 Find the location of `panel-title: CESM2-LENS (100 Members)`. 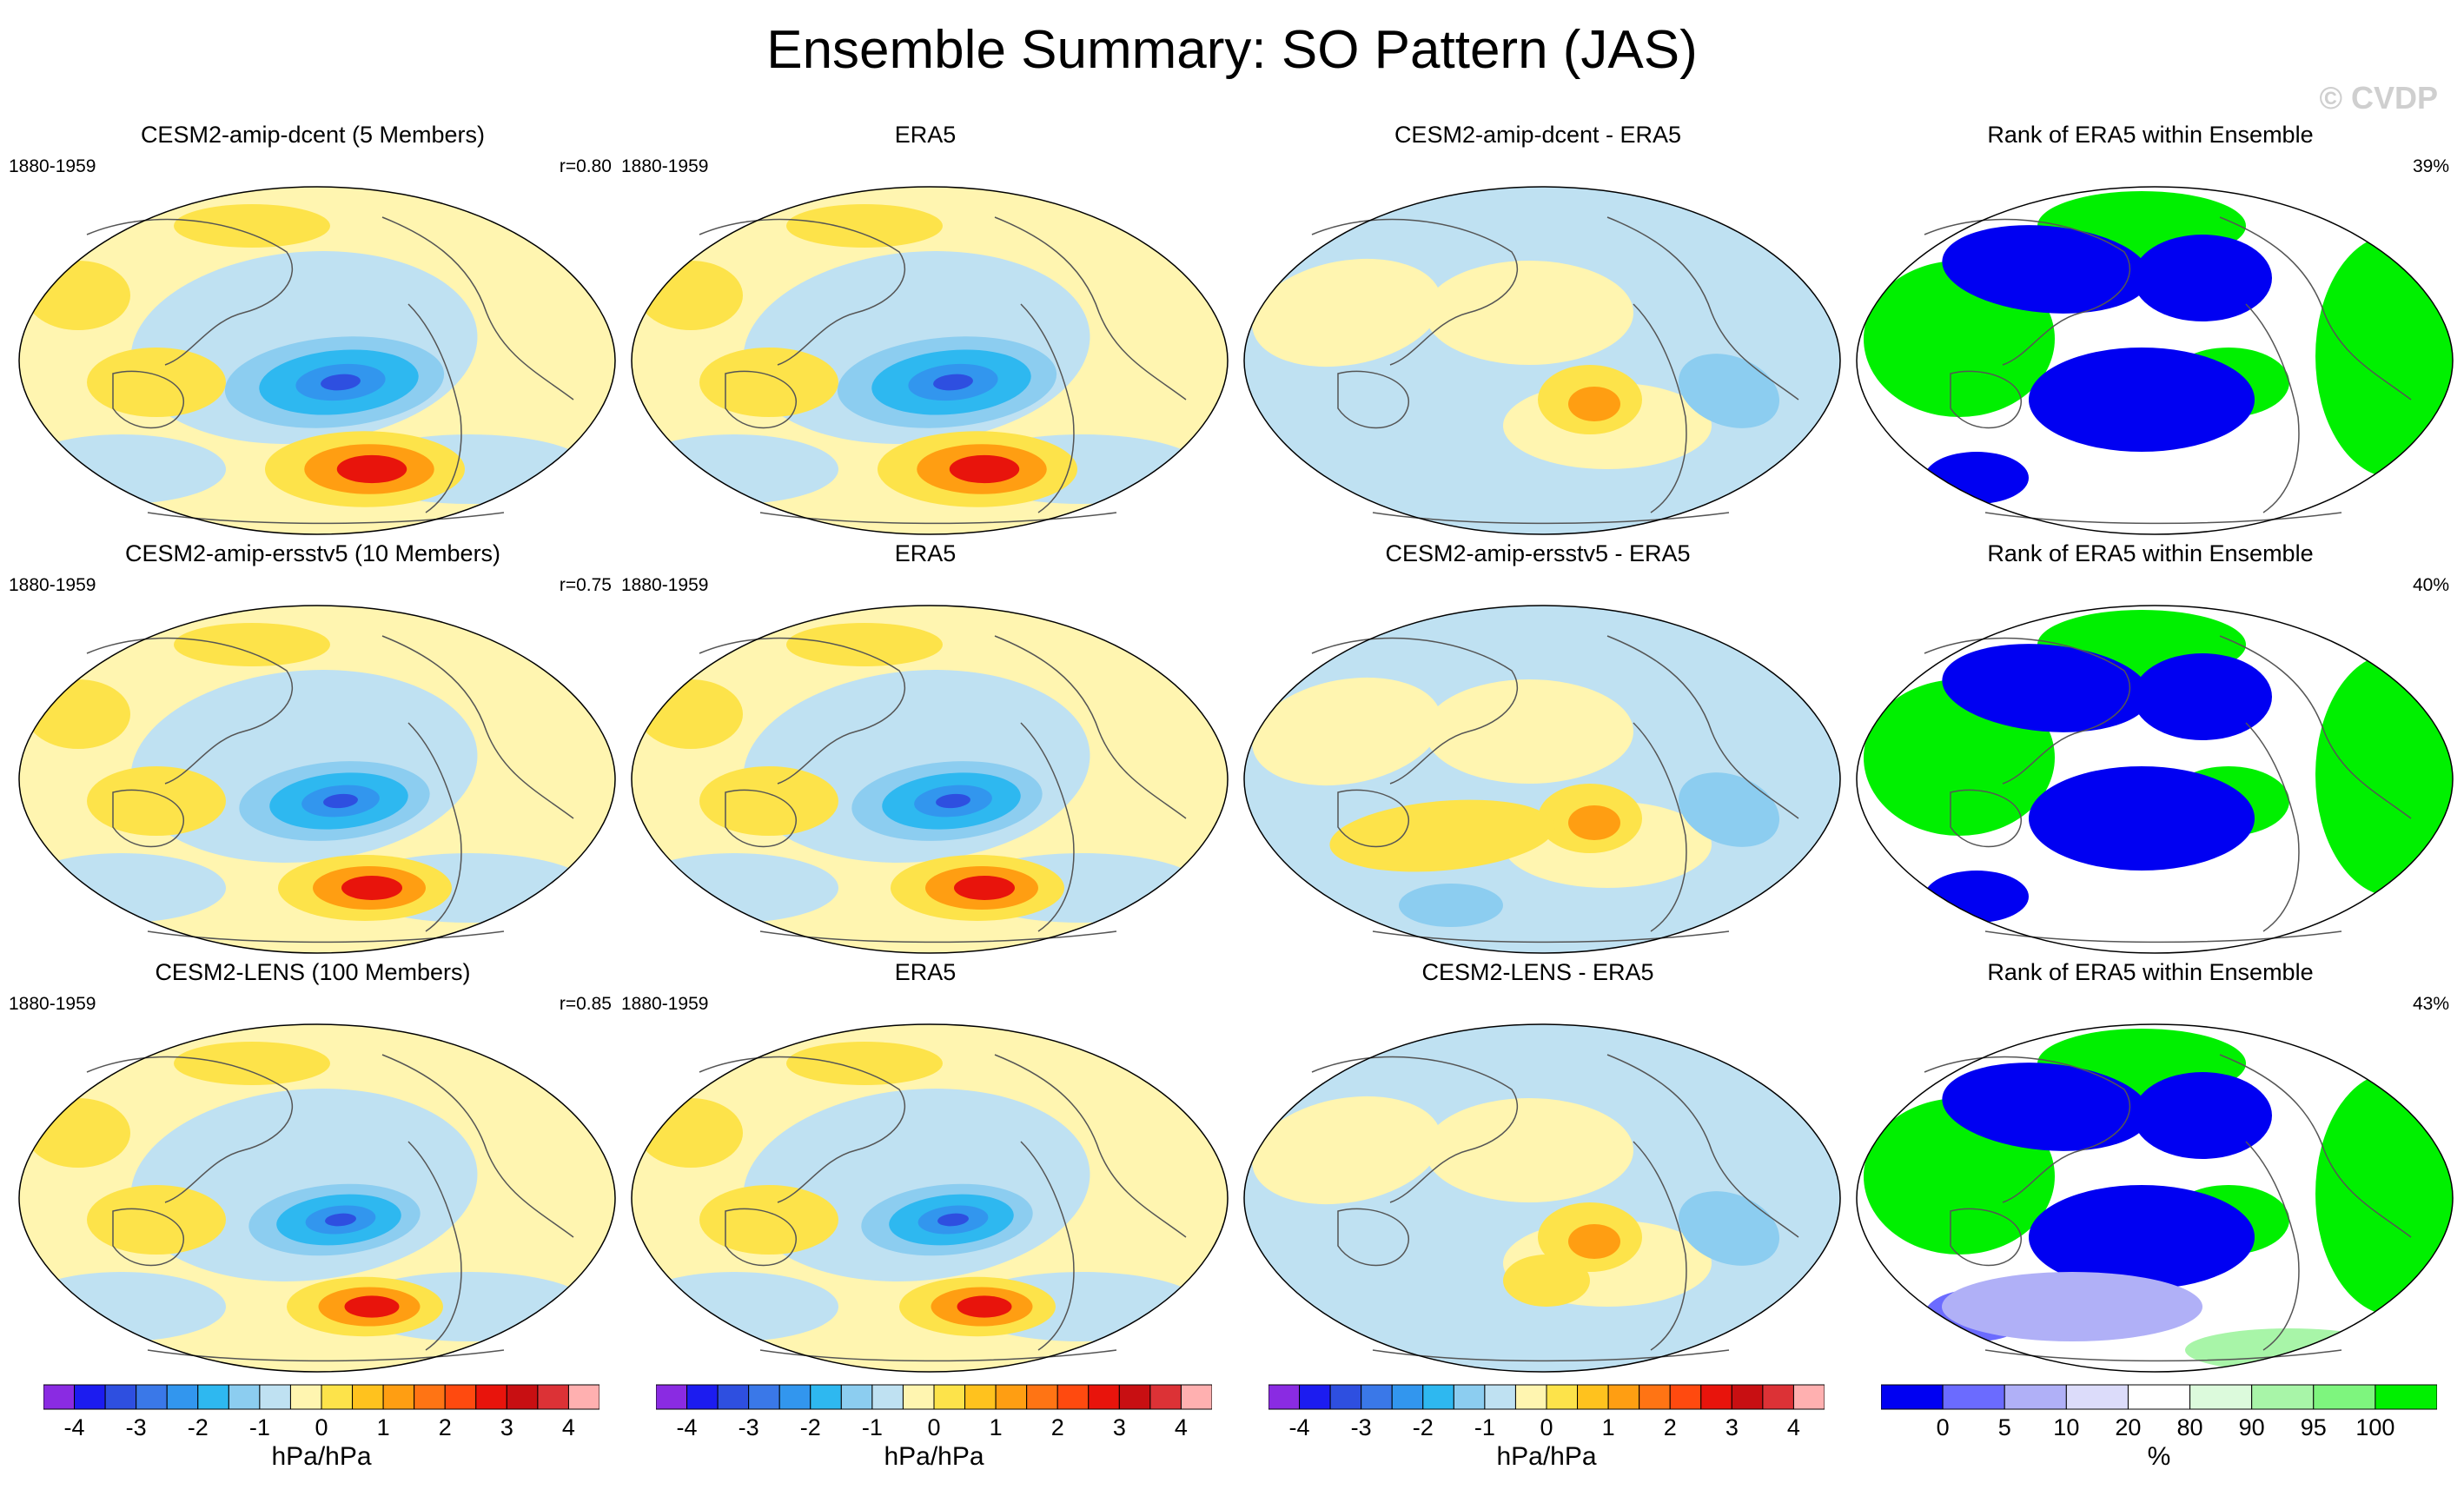

panel-title: CESM2-LENS (100 Members) is located at coordinates (313, 972).